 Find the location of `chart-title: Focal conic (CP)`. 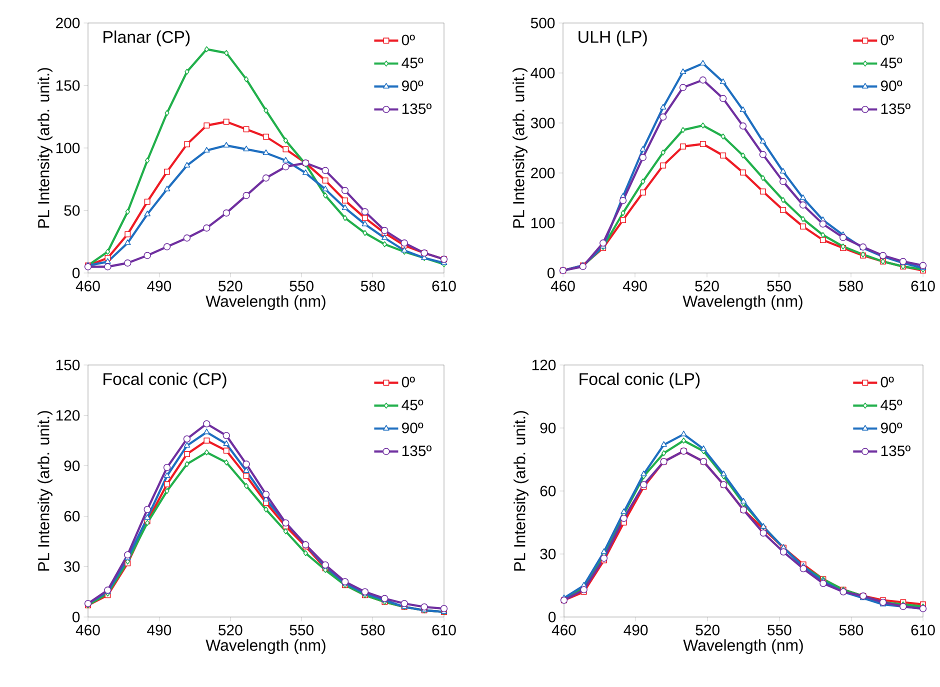

chart-title: Focal conic (CP) is located at coordinates (165, 380).